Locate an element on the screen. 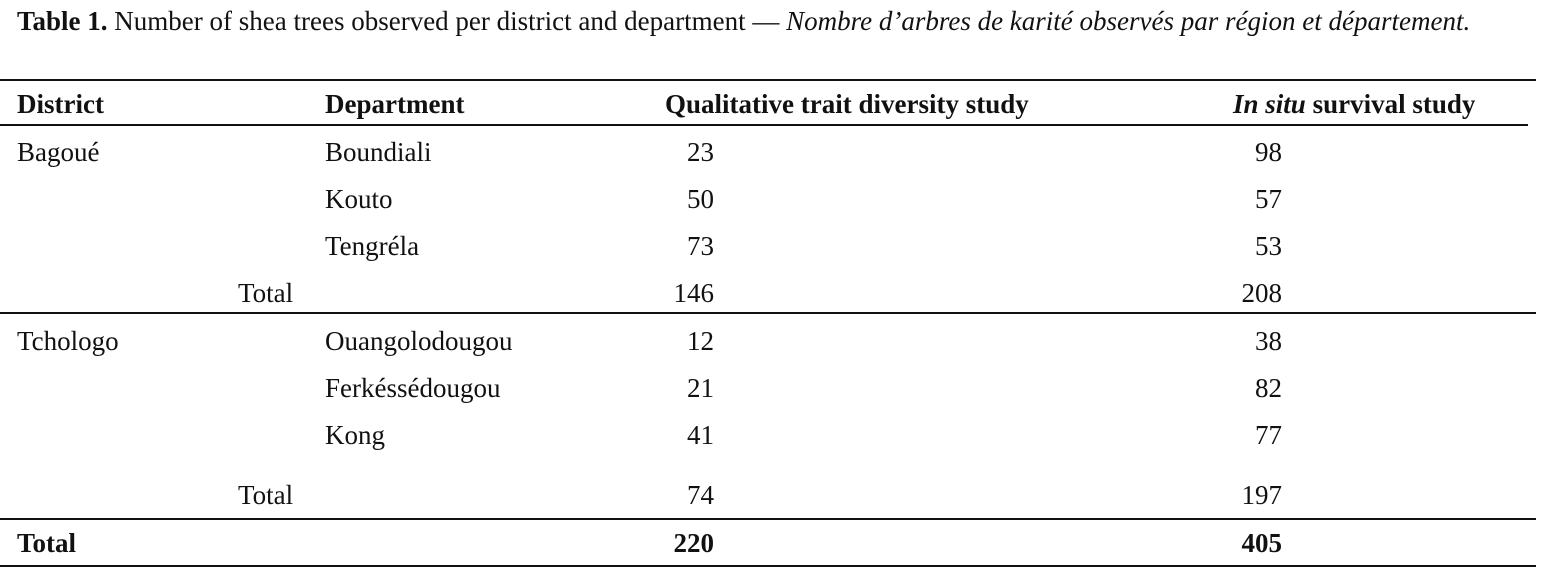  district-cell: Tchologo is located at coordinates (68, 341).